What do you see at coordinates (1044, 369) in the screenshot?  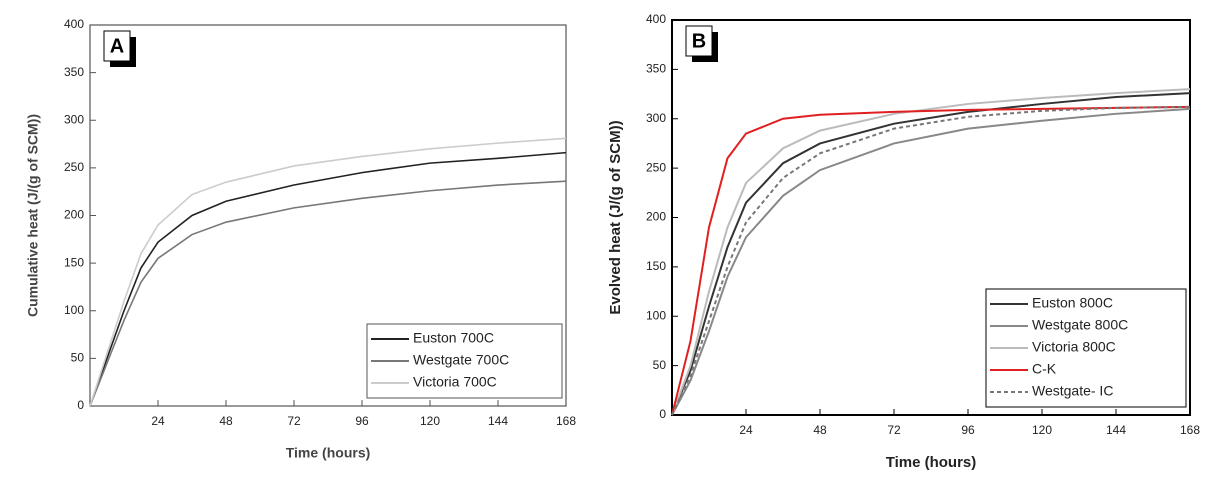 I see `legend-label: C-K` at bounding box center [1044, 369].